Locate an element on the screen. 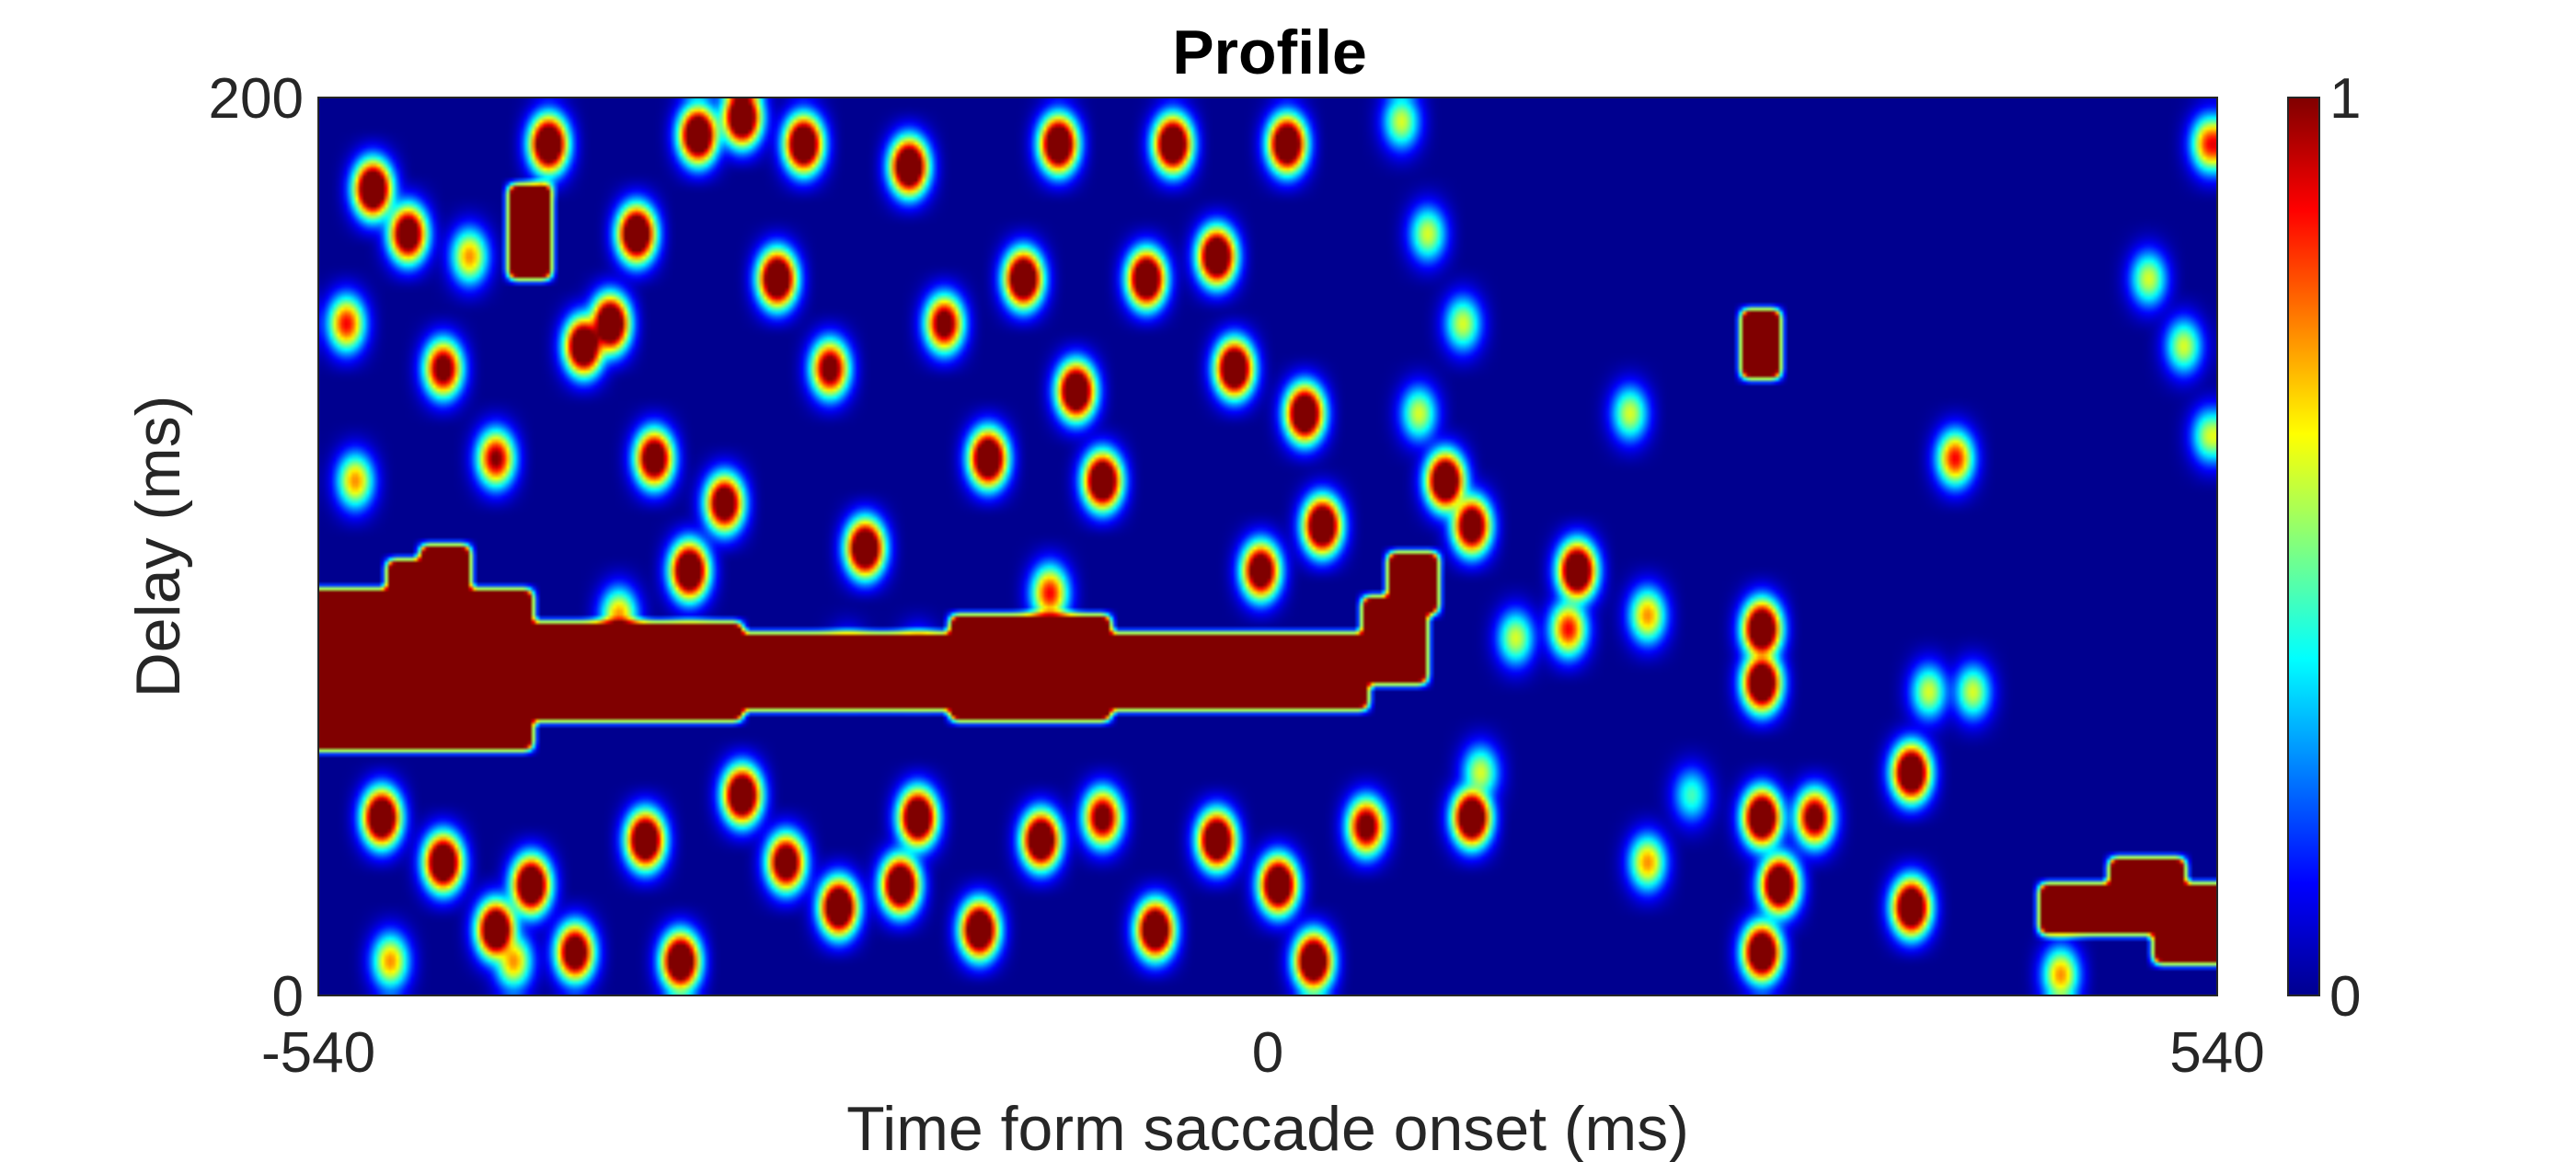 The image size is (2576, 1162). x-tick-label: 540 is located at coordinates (2216, 1053).